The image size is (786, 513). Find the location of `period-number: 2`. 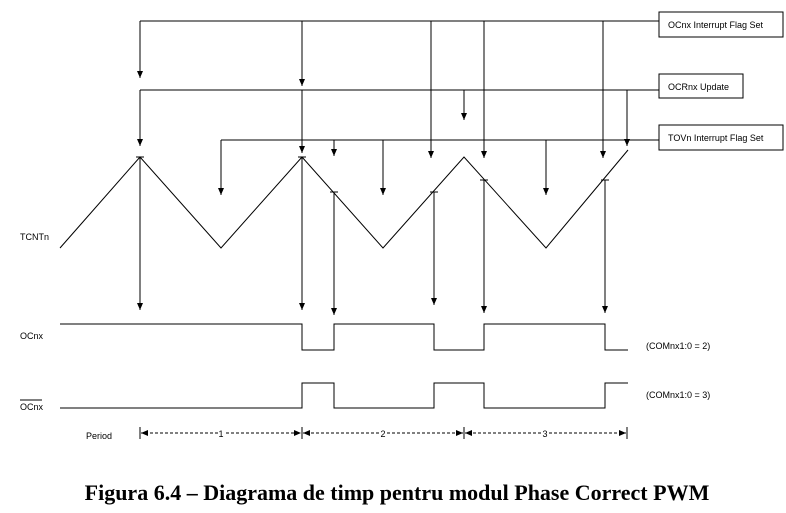

period-number: 2 is located at coordinates (382, 434).